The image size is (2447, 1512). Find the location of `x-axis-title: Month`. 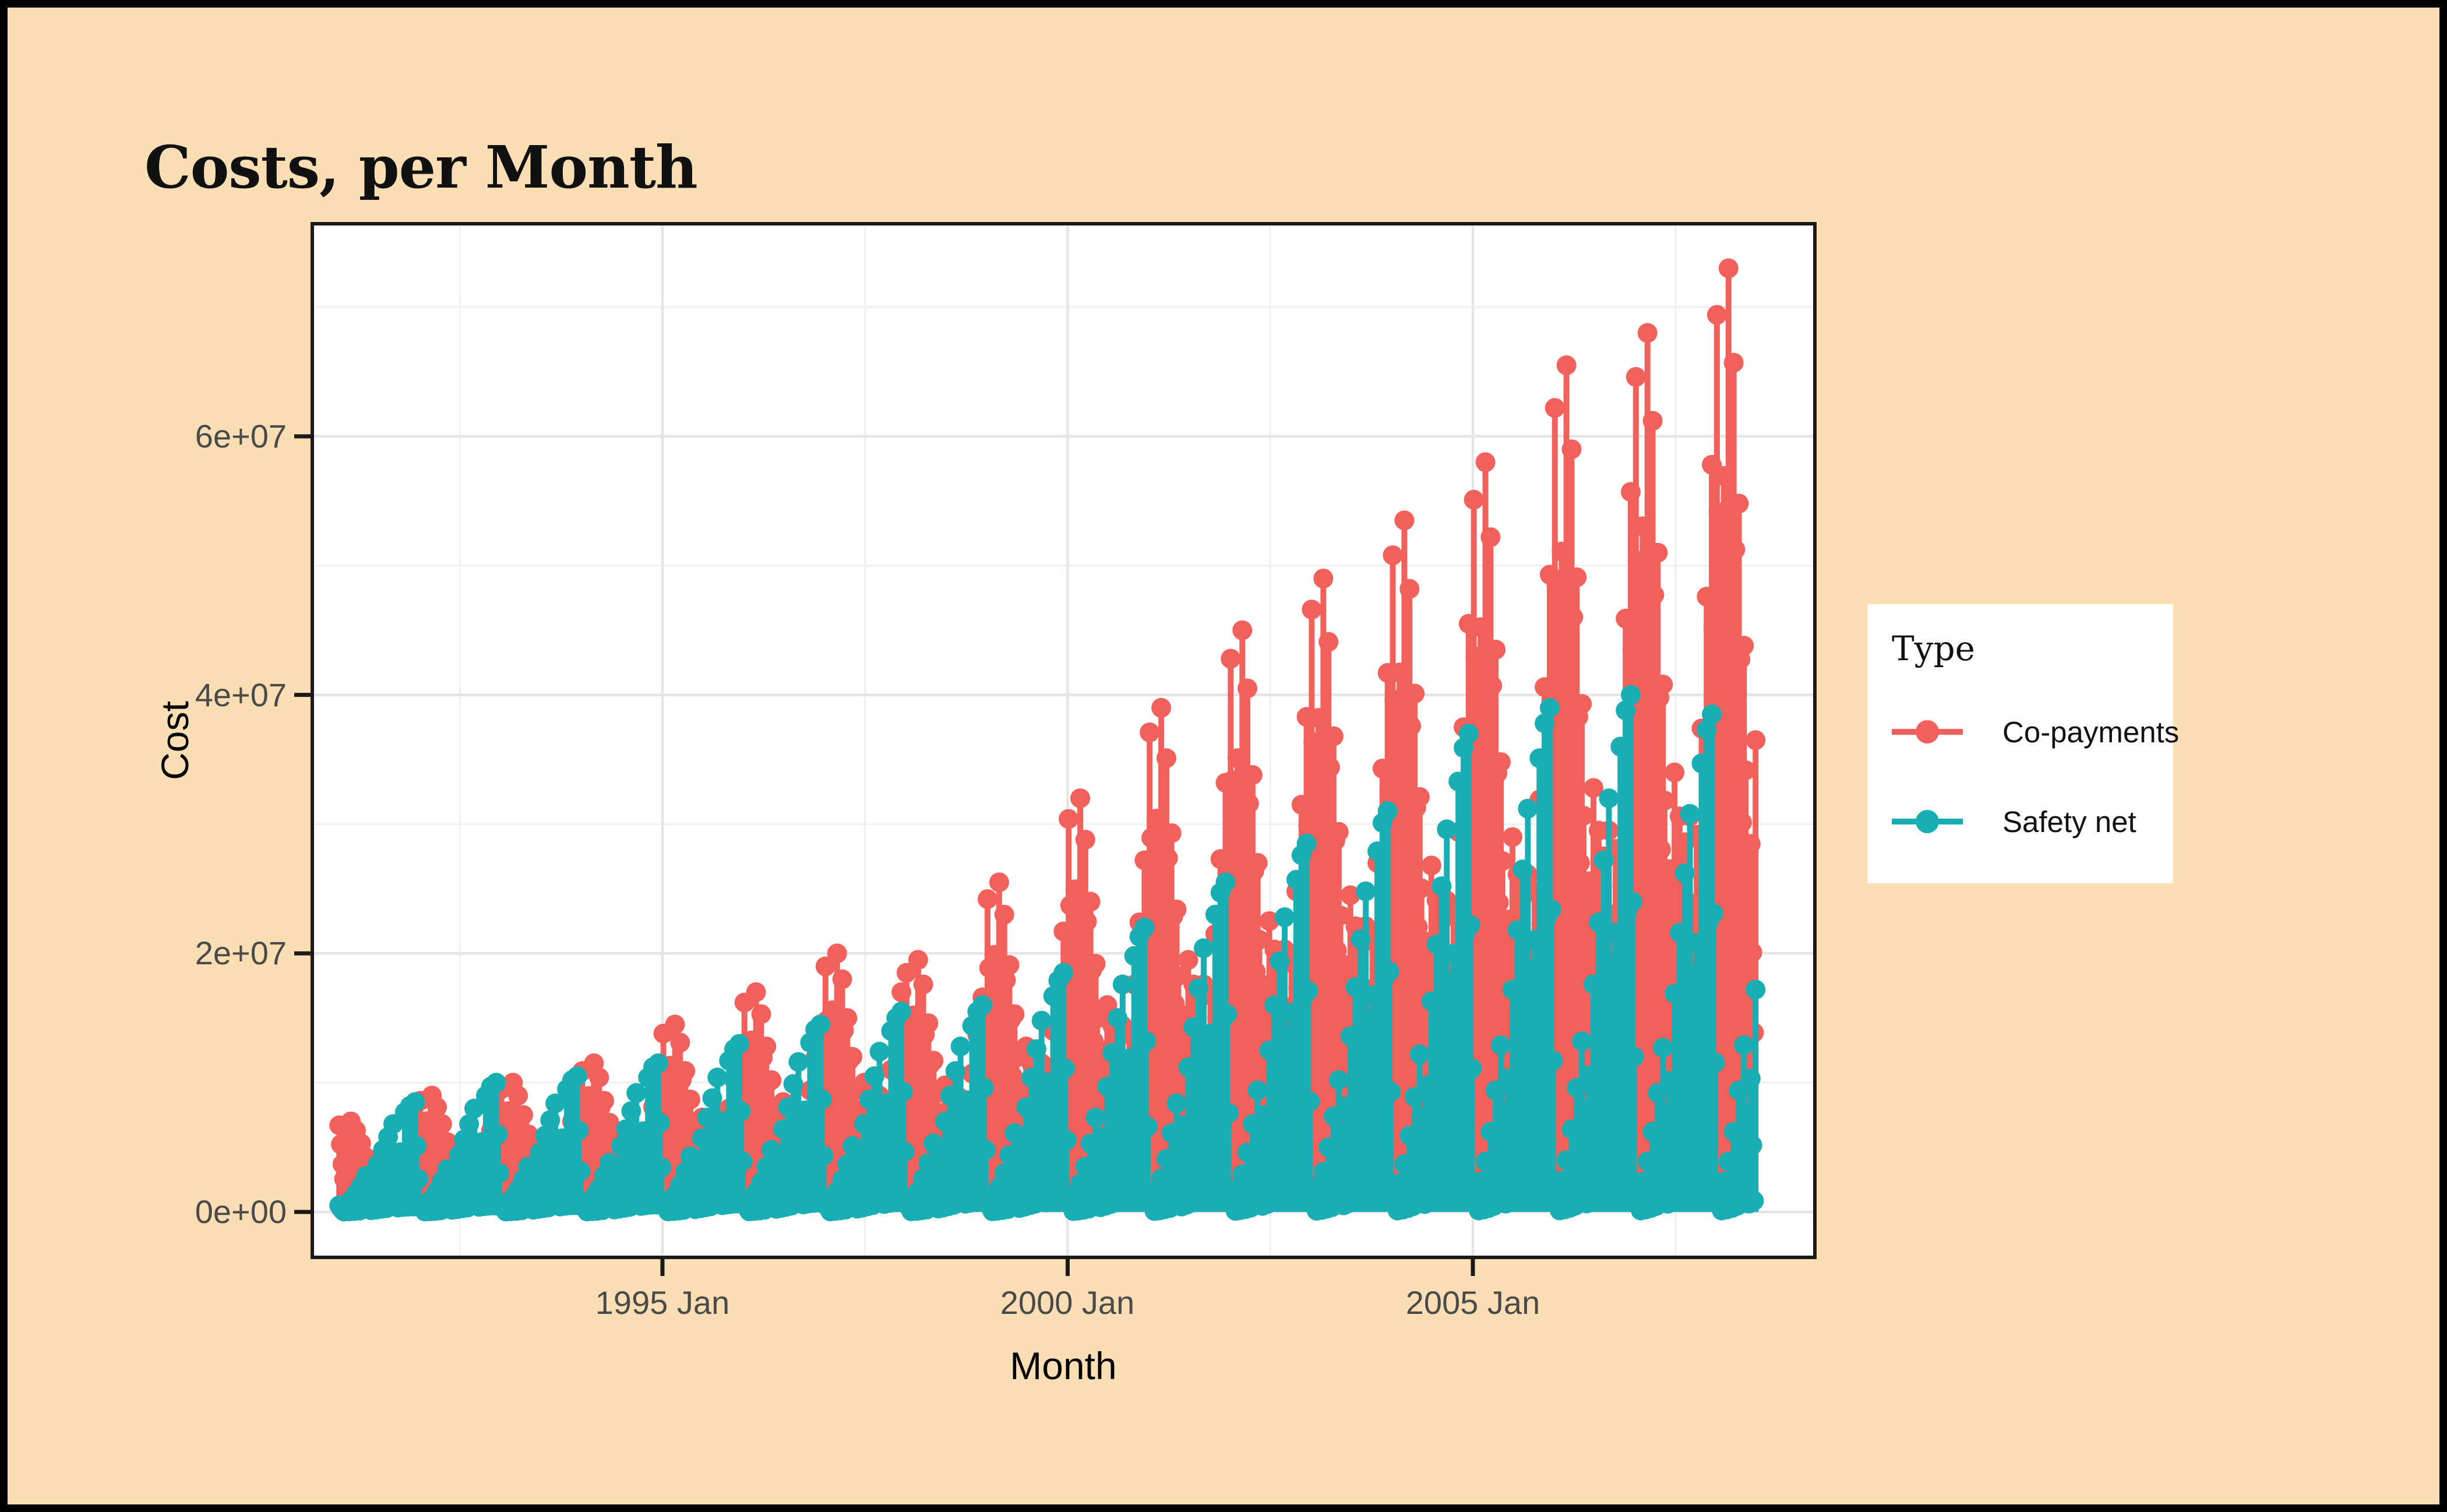

x-axis-title: Month is located at coordinates (1063, 1365).